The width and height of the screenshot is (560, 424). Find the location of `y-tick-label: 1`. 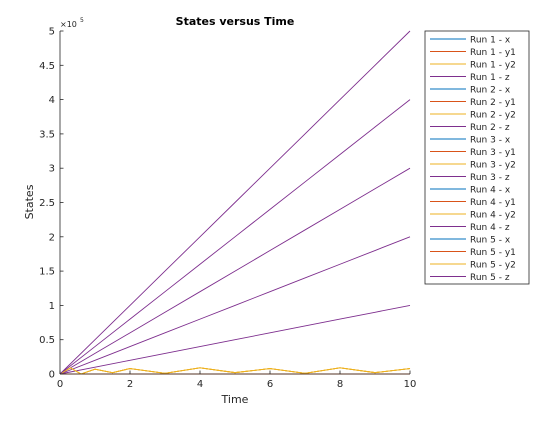

y-tick-label: 1 is located at coordinates (52, 306).